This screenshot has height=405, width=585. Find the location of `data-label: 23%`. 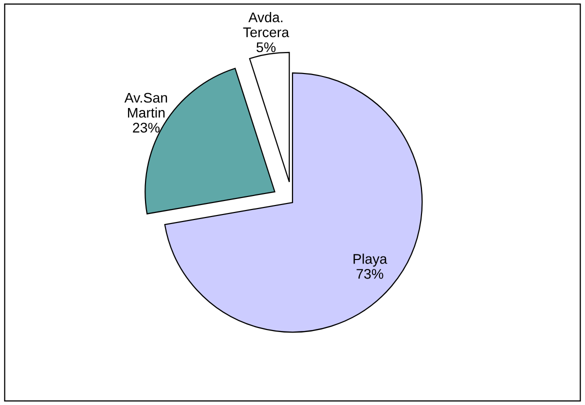

data-label: 23% is located at coordinates (146, 127).